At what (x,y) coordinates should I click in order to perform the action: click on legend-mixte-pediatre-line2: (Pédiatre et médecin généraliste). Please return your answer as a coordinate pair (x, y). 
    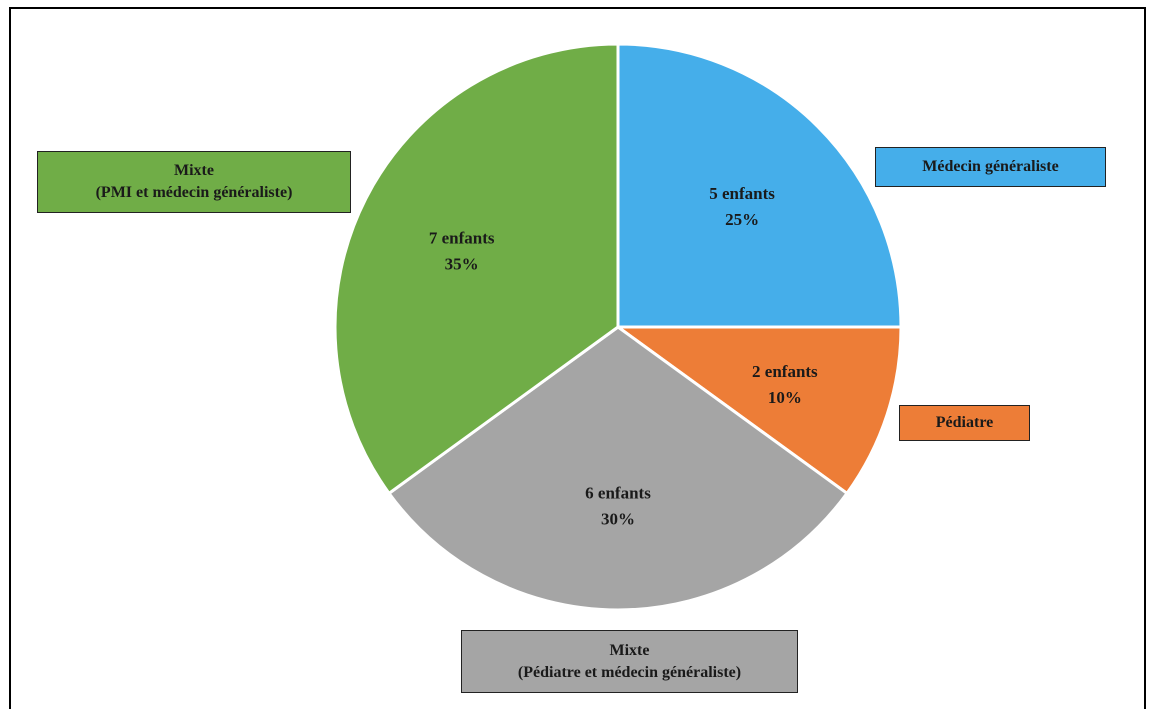
    Looking at the image, I should click on (629, 672).